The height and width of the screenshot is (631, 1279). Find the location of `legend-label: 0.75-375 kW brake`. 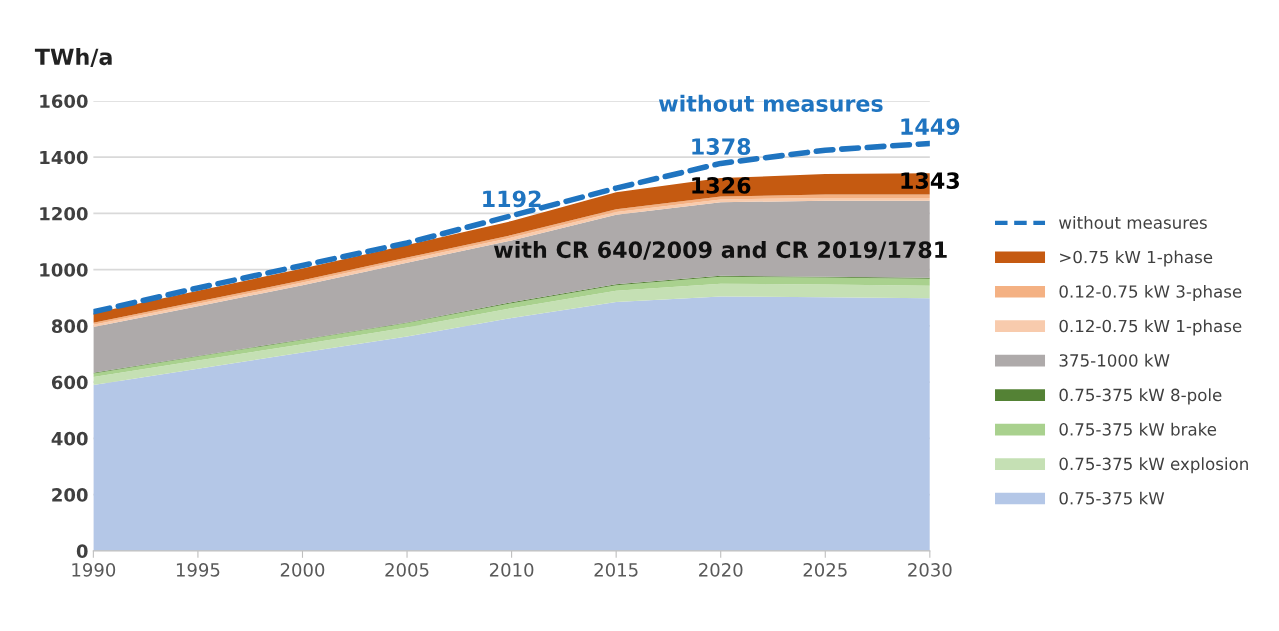

legend-label: 0.75-375 kW brake is located at coordinates (1138, 429).